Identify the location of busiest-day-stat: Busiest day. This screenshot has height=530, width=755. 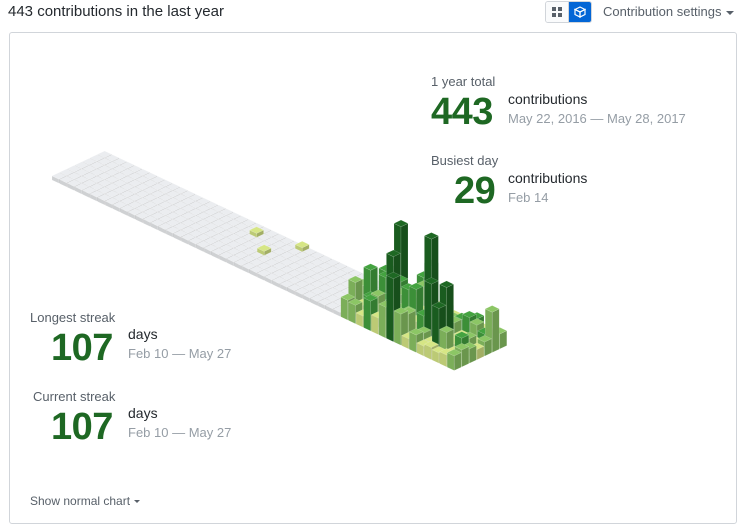
(464, 160).